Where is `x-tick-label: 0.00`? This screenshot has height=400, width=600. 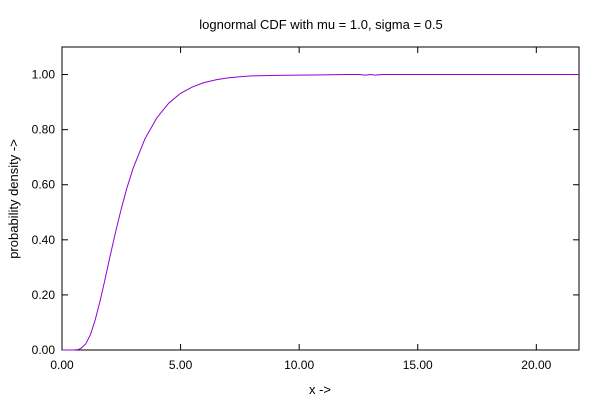
x-tick-label: 0.00 is located at coordinates (62, 365).